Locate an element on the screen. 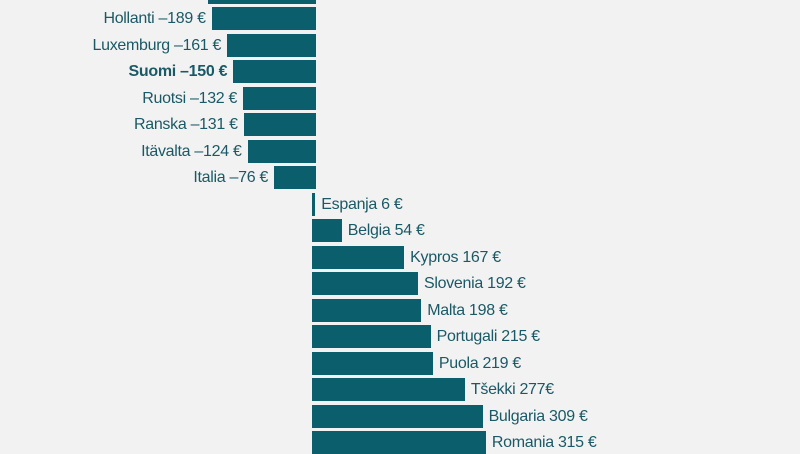  bar-slovenia is located at coordinates (365, 283).